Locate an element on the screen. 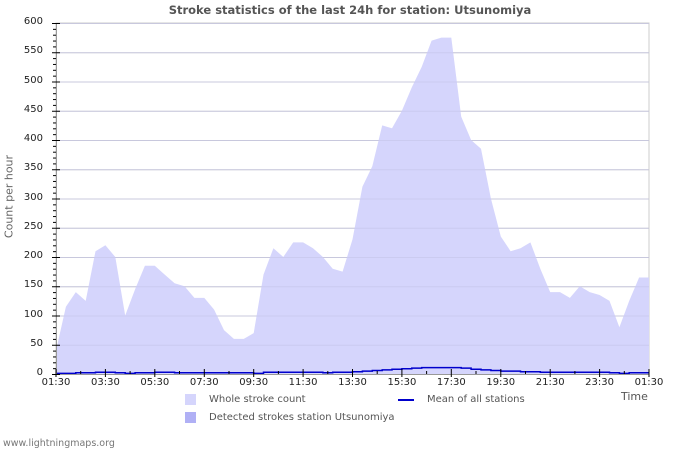 The width and height of the screenshot is (700, 450). x-tick-label: 13:30 is located at coordinates (352, 382).